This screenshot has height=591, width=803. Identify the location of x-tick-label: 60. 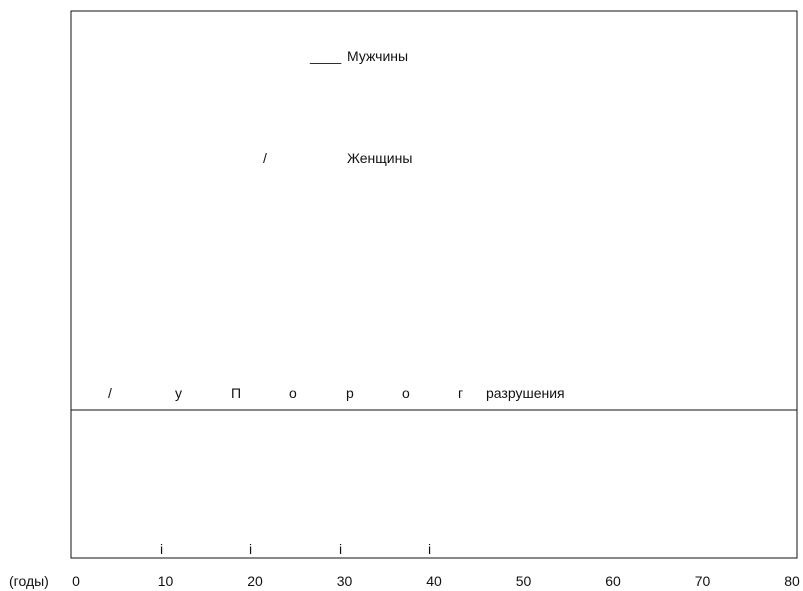
(613, 581).